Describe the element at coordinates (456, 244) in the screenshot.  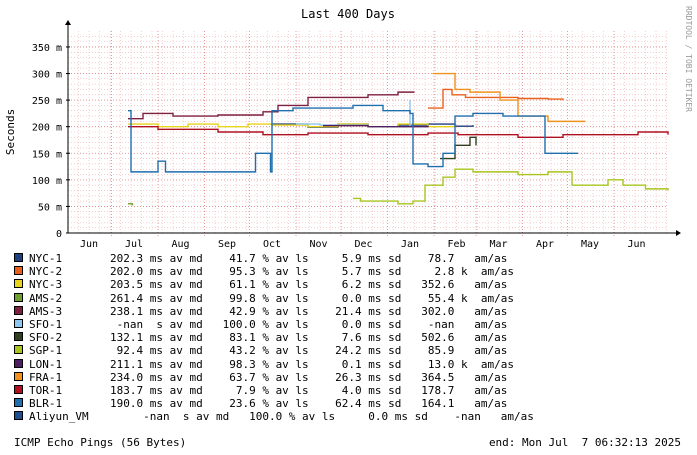
I see `x-tick-label: Feb` at that location.